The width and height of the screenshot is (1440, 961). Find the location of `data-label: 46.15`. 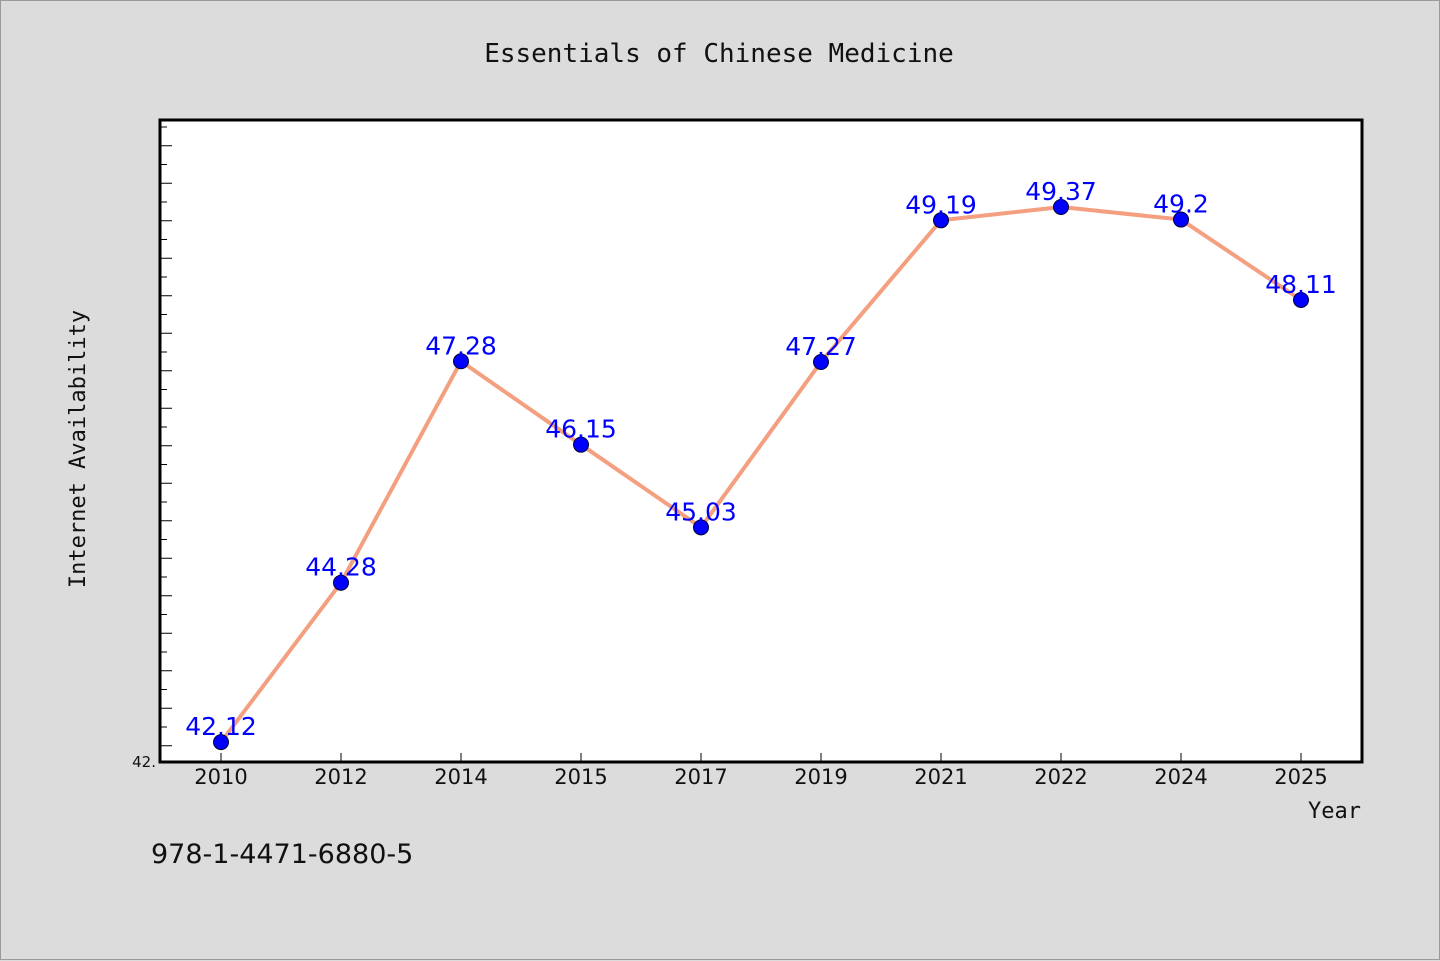

data-label: 46.15 is located at coordinates (581, 429).